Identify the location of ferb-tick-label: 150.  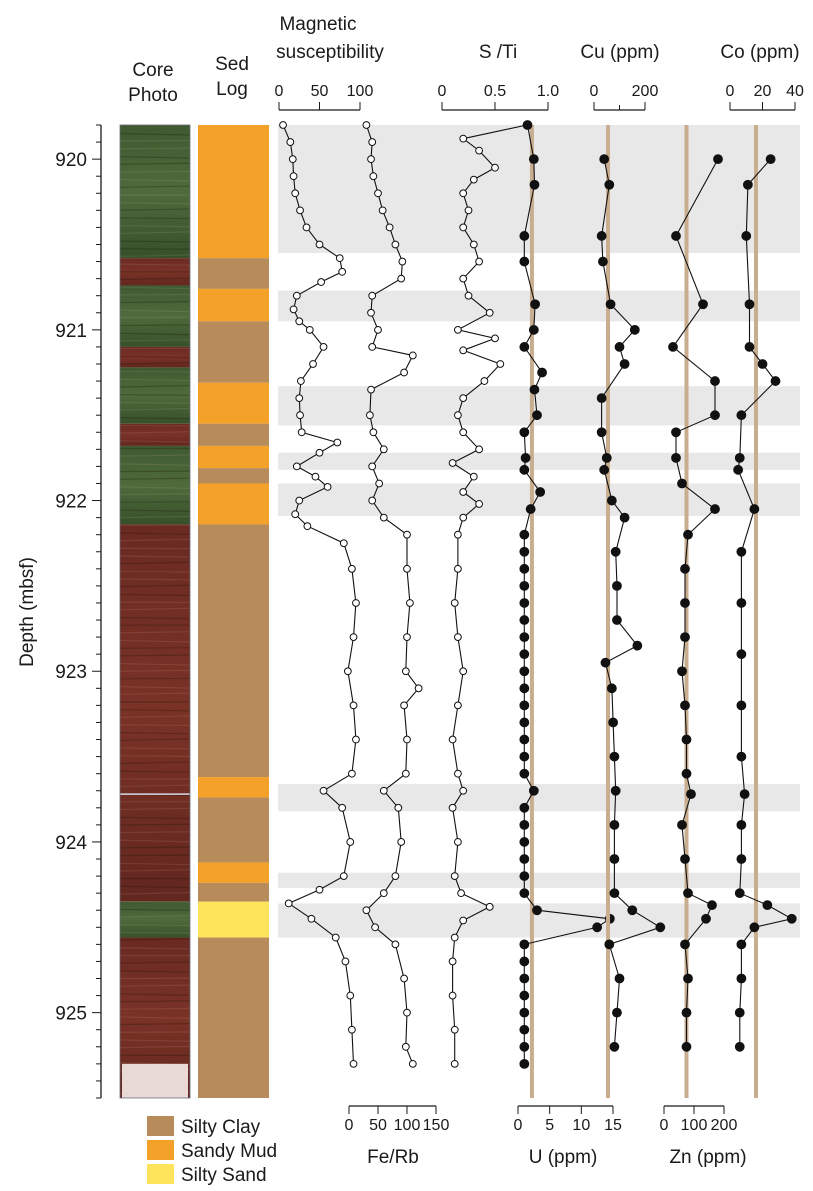
(436, 1125).